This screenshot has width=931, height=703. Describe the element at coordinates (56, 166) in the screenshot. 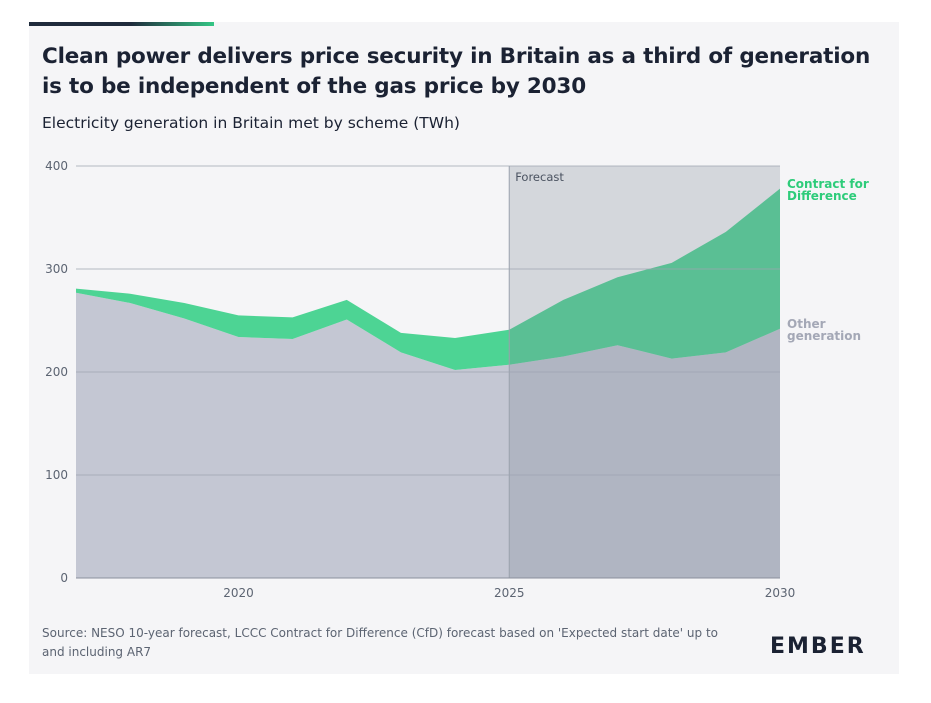

I see `y-tick-label: 400` at that location.